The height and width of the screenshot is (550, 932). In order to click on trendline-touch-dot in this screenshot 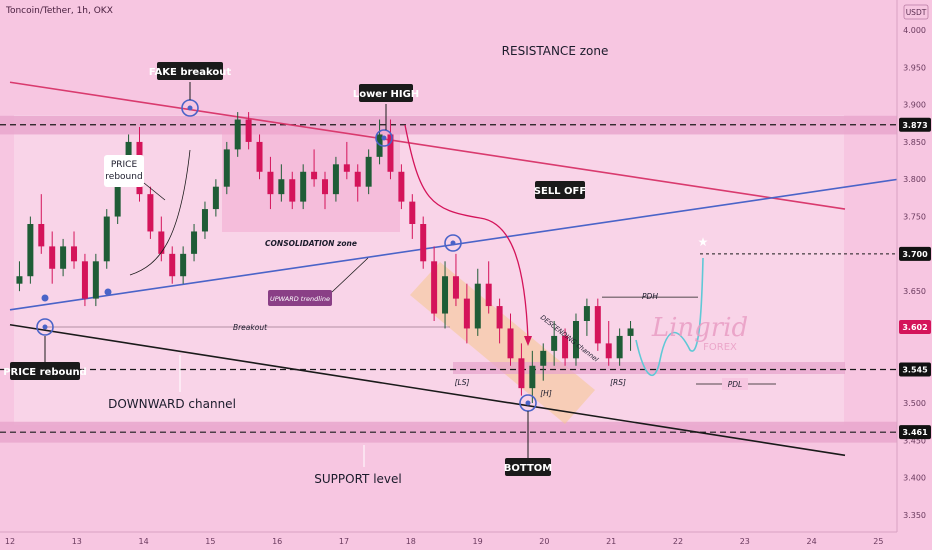, I will do `click(45, 298)`.